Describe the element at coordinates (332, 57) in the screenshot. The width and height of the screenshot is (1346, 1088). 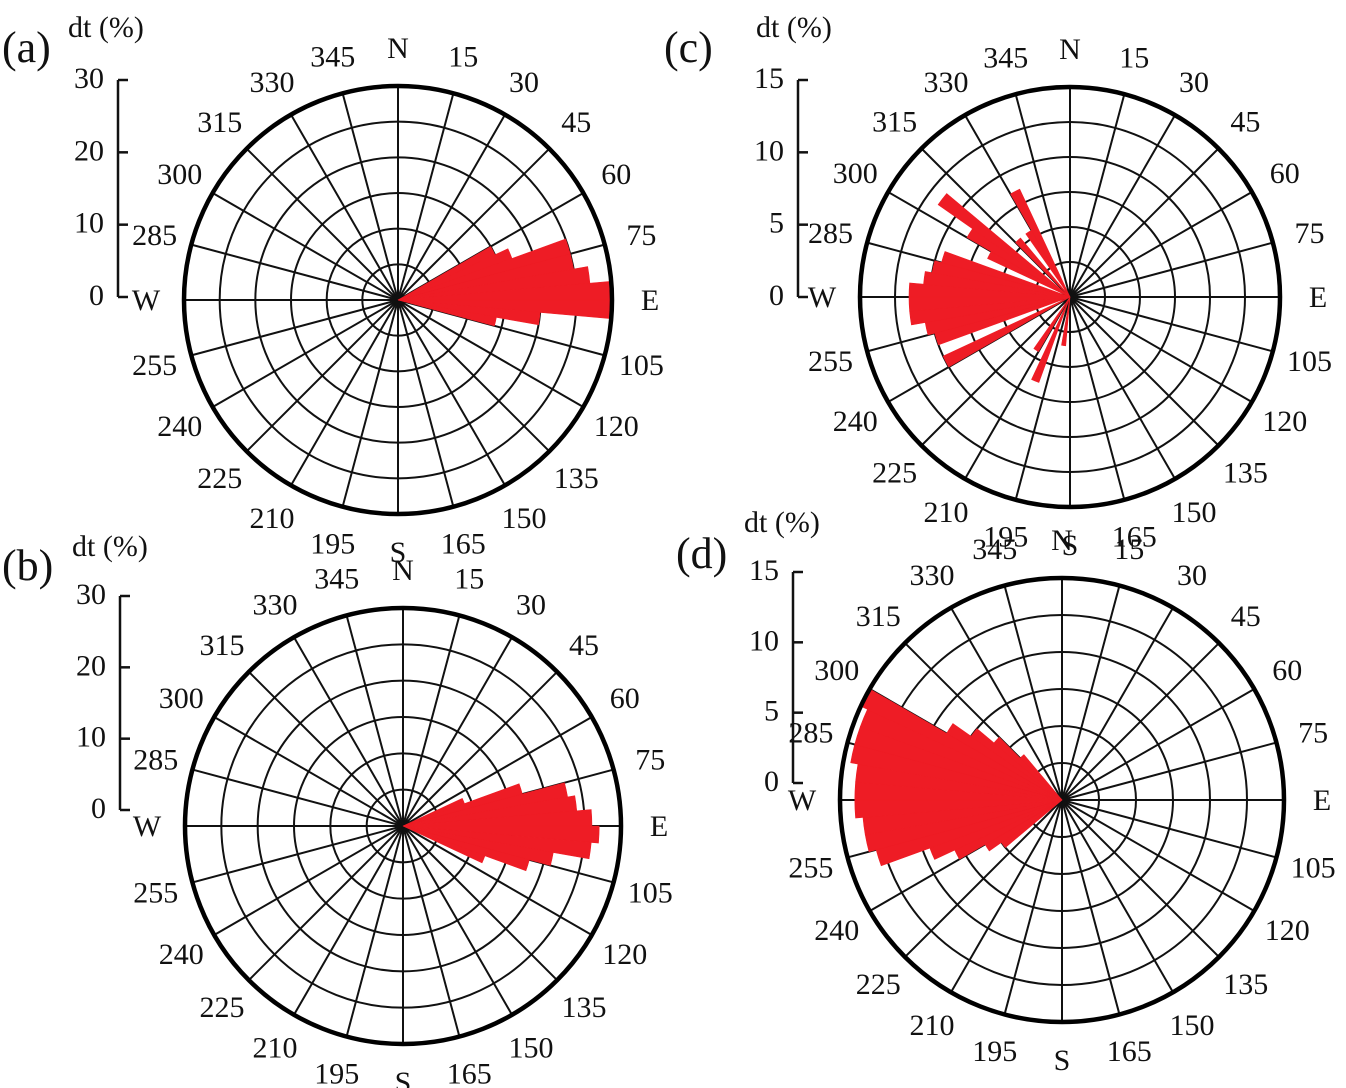
I see `direction-label: 345` at that location.